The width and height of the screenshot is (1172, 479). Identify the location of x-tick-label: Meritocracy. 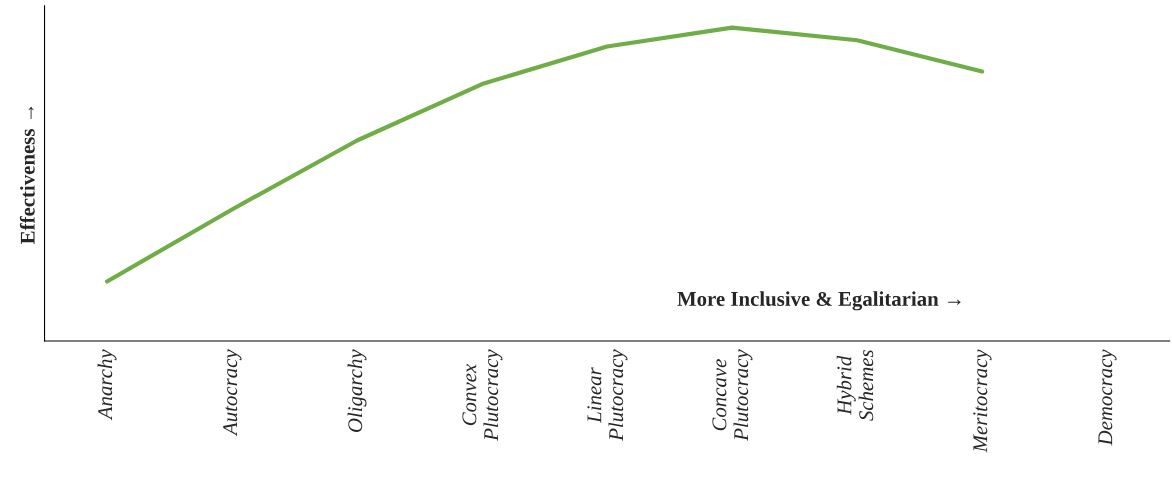
(982, 401).